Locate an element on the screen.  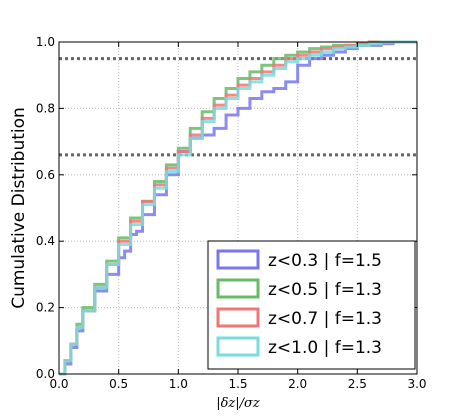
x-tick-label: 1.5 is located at coordinates (237, 384).